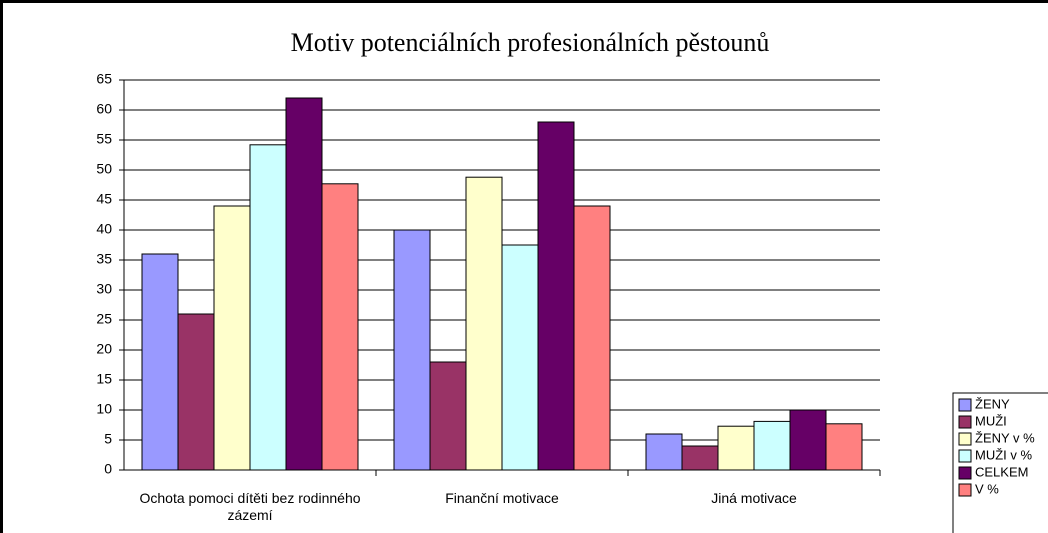  I want to click on y-tick-label: 55, so click(104, 139).